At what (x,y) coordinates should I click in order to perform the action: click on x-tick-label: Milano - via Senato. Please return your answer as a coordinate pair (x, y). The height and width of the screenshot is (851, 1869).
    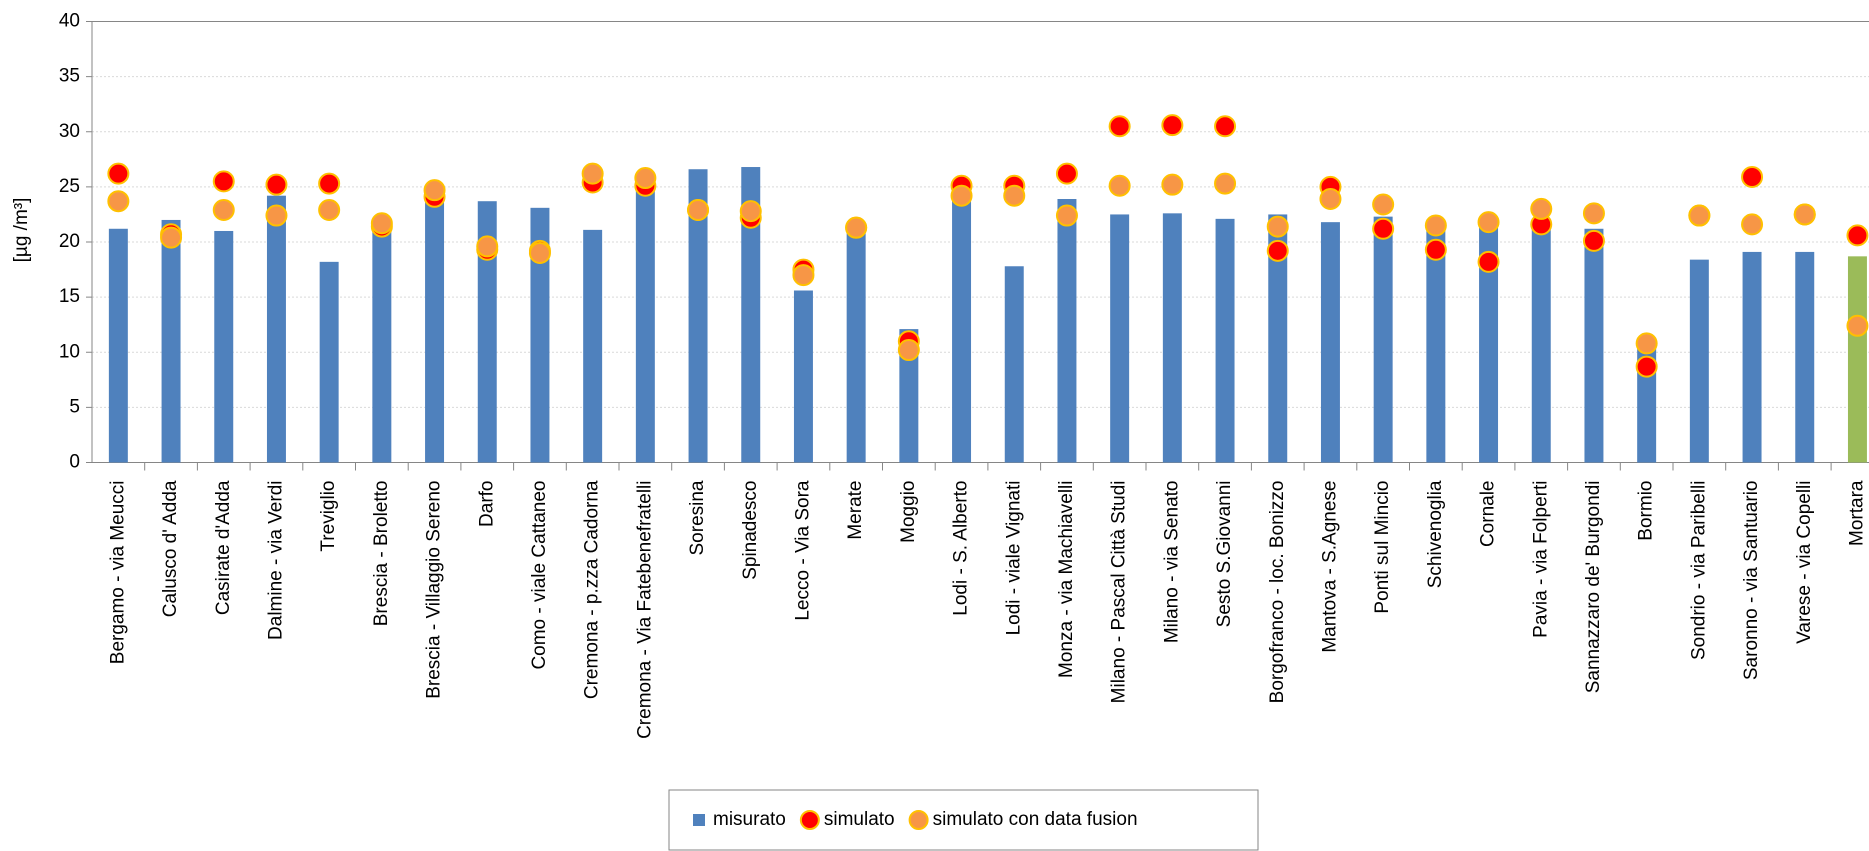
    Looking at the image, I should click on (1171, 562).